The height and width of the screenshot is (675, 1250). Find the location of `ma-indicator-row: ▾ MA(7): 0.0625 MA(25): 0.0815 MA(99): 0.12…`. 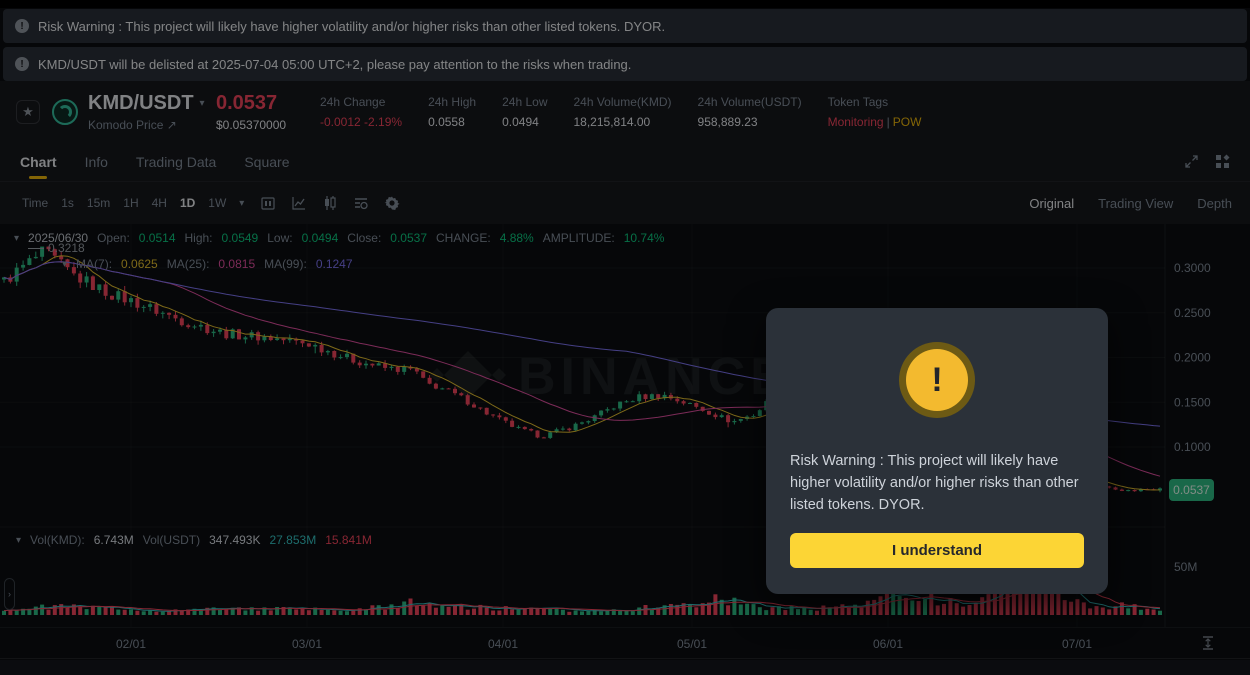

ma-indicator-row: ▾ MA(7): 0.0625 MA(25): 0.0815 MA(99): 0.12… is located at coordinates (207, 264).